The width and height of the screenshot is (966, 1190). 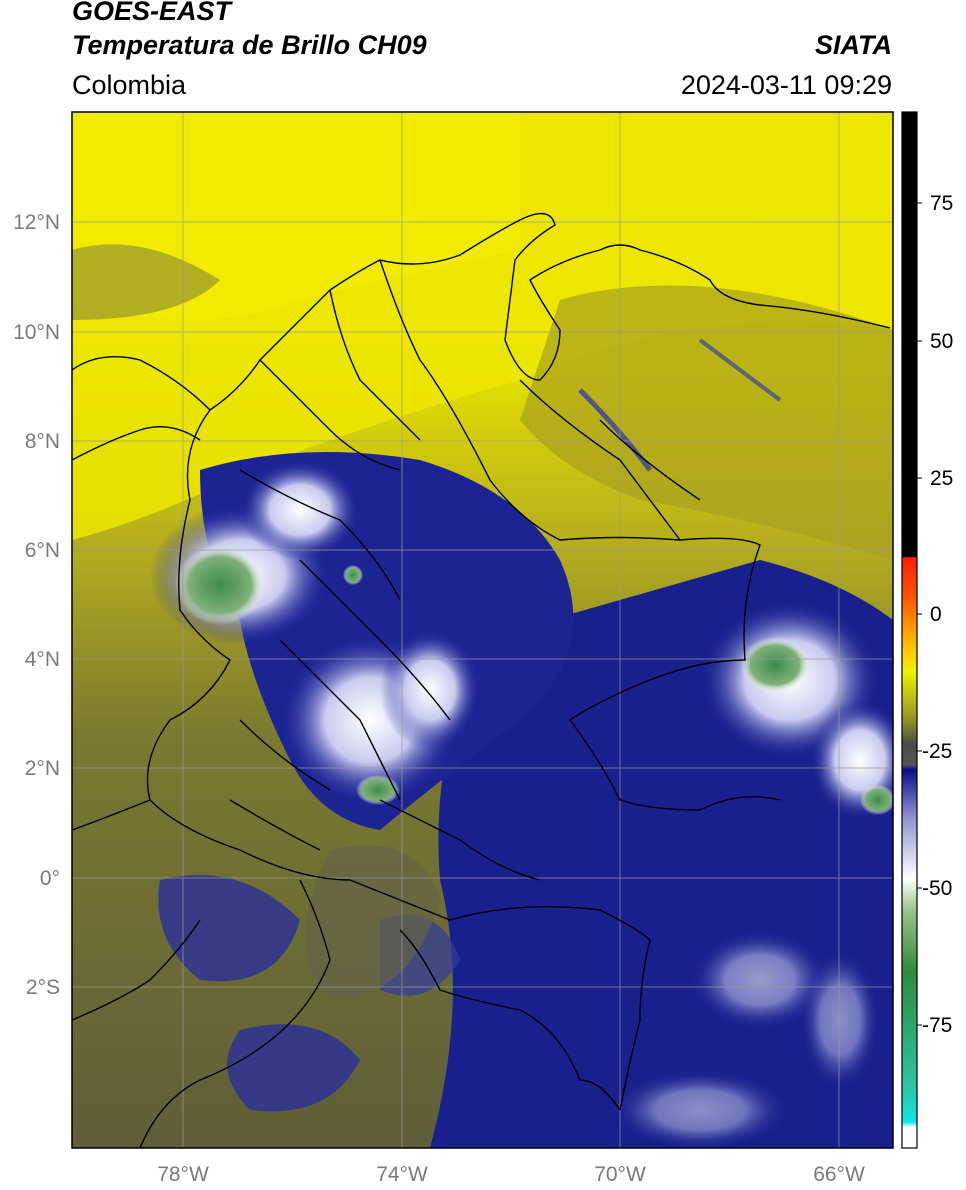 I want to click on colorbar-tick: 50, so click(x=941, y=341).